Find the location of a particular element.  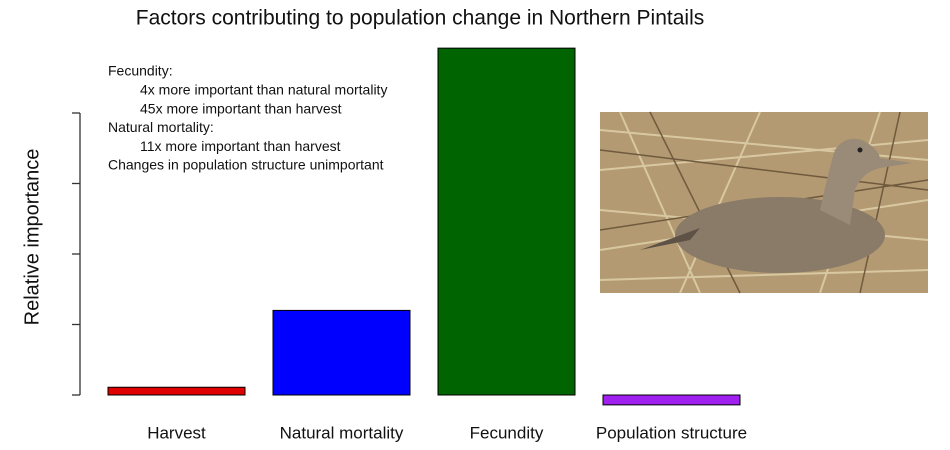

annotation-item: 4x more important than natural mortality is located at coordinates (263, 90).